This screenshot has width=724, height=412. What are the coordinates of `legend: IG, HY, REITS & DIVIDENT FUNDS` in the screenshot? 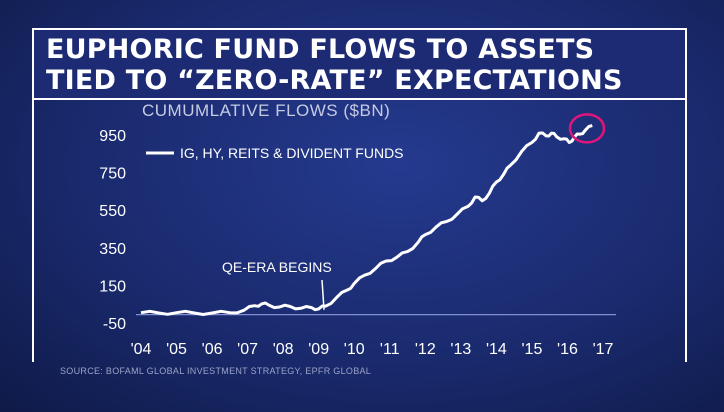 It's located at (275, 153).